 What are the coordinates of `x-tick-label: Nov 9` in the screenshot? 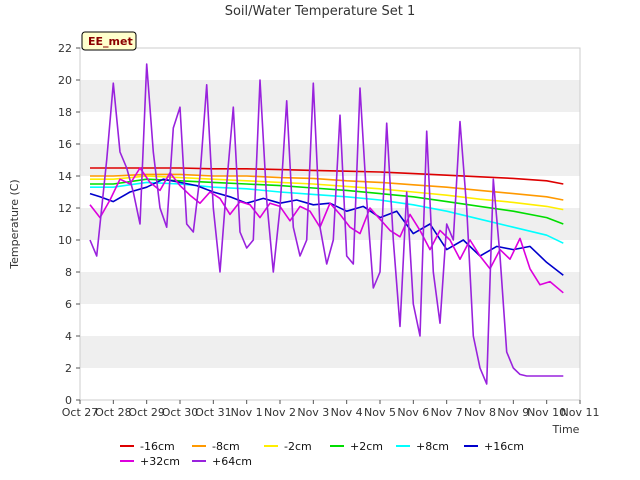 It's located at (513, 412).